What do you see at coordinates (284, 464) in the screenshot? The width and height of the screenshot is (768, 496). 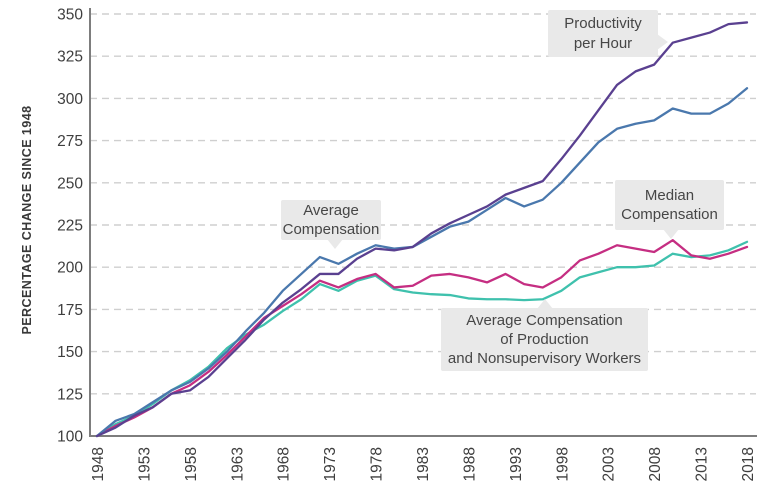 I see `x-tick-label: 1968` at bounding box center [284, 464].